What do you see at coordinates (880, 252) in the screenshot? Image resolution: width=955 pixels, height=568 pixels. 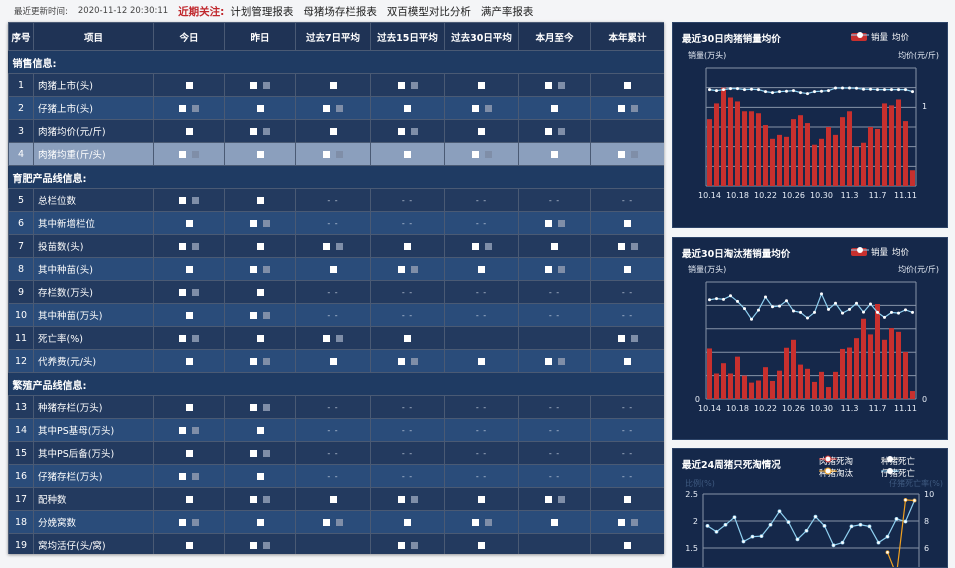 I see `chart-legend: 销量 均价` at bounding box center [880, 252].